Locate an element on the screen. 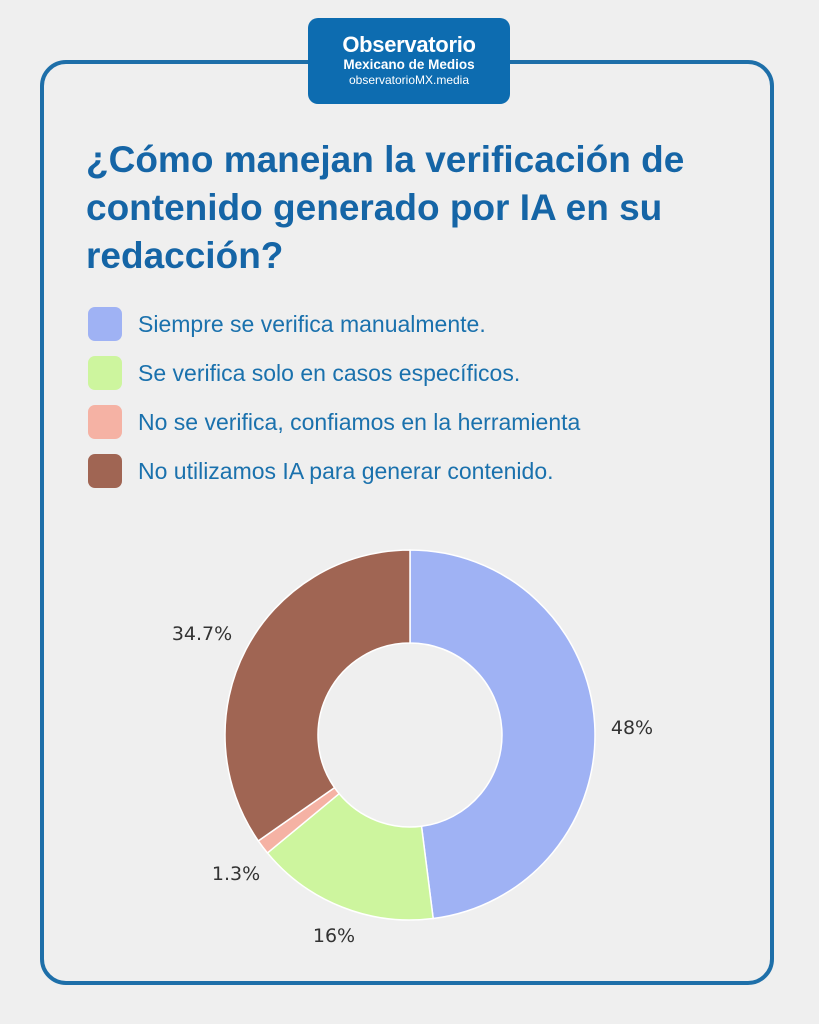  legend-label: Siempre se verifica manualmente. is located at coordinates (312, 323).